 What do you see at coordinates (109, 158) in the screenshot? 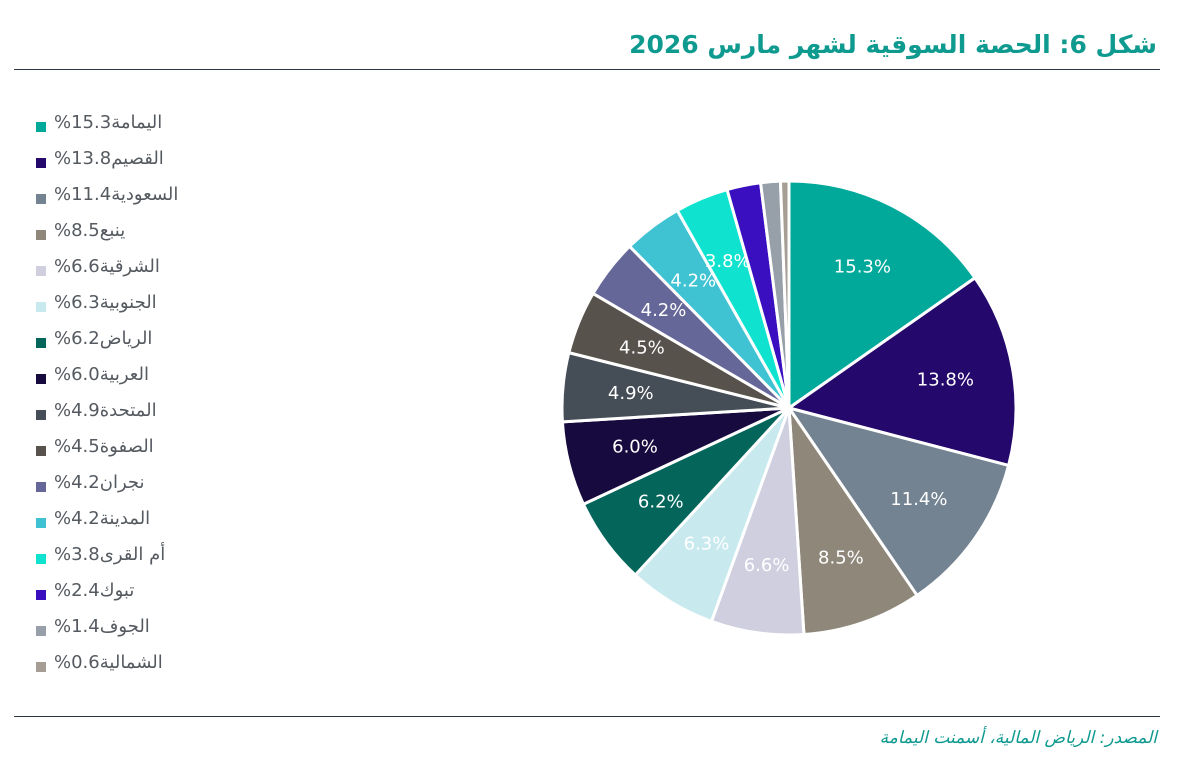
I see `legend-label: القصيم13.8%` at bounding box center [109, 158].